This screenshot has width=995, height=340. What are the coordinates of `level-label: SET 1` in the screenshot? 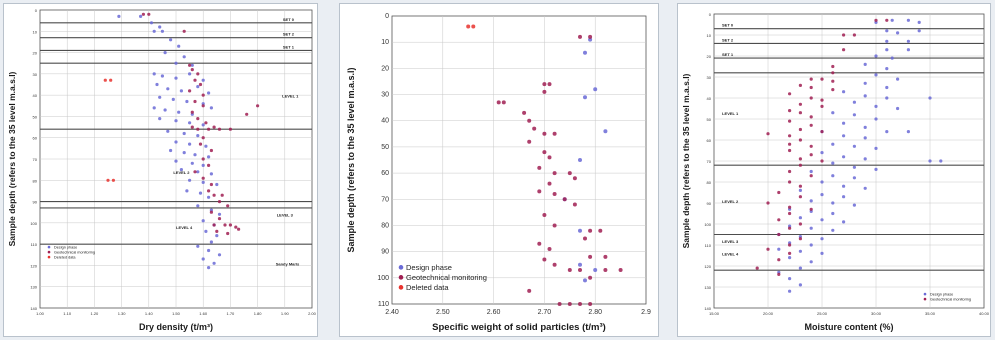 It's located at (728, 54).